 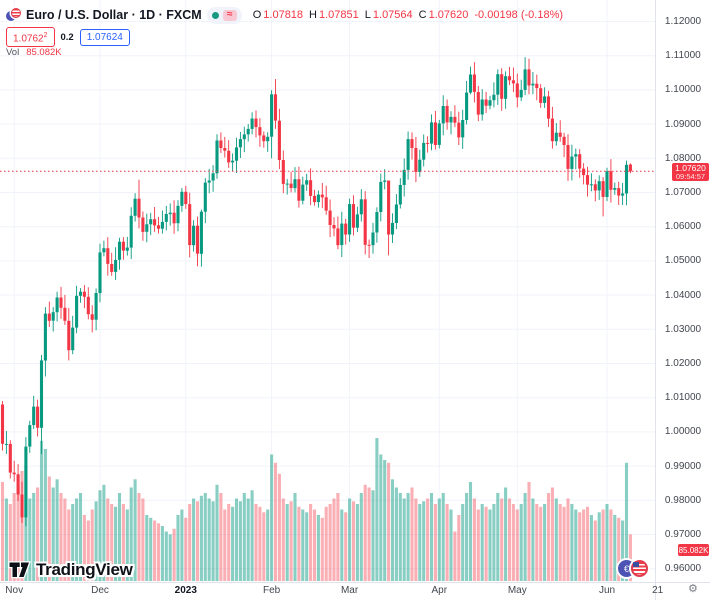 I want to click on time-axis-label: May, so click(x=517, y=590).